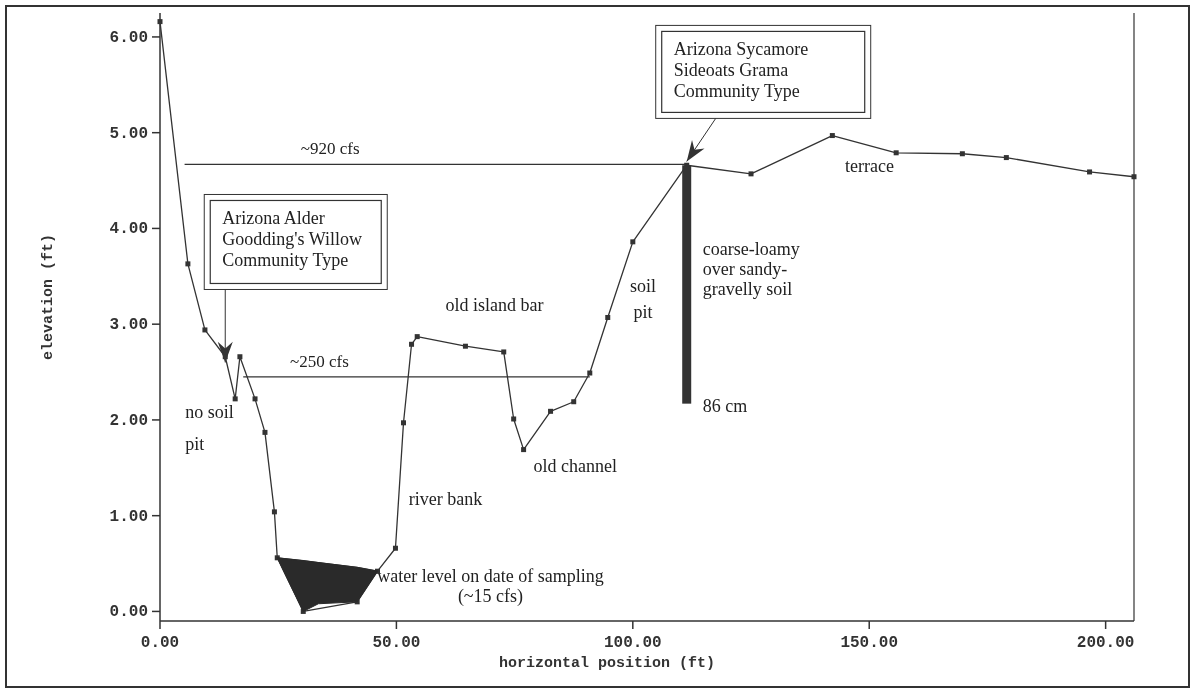 The height and width of the screenshot is (691, 1191). Describe the element at coordinates (445, 498) in the screenshot. I see `annotation: river bank` at that location.